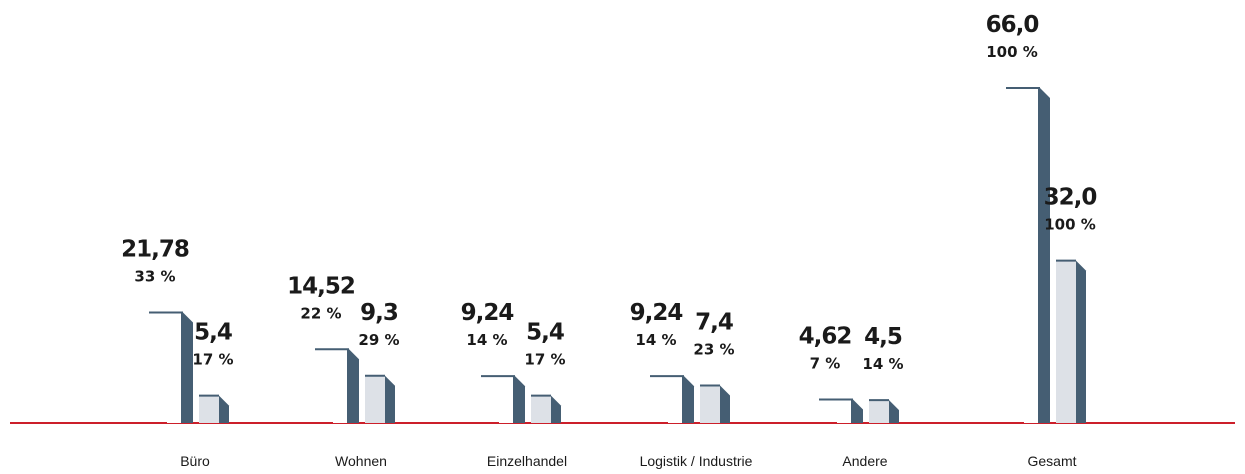  What do you see at coordinates (154, 276) in the screenshot?
I see `bar-share-label: 33 %` at bounding box center [154, 276].